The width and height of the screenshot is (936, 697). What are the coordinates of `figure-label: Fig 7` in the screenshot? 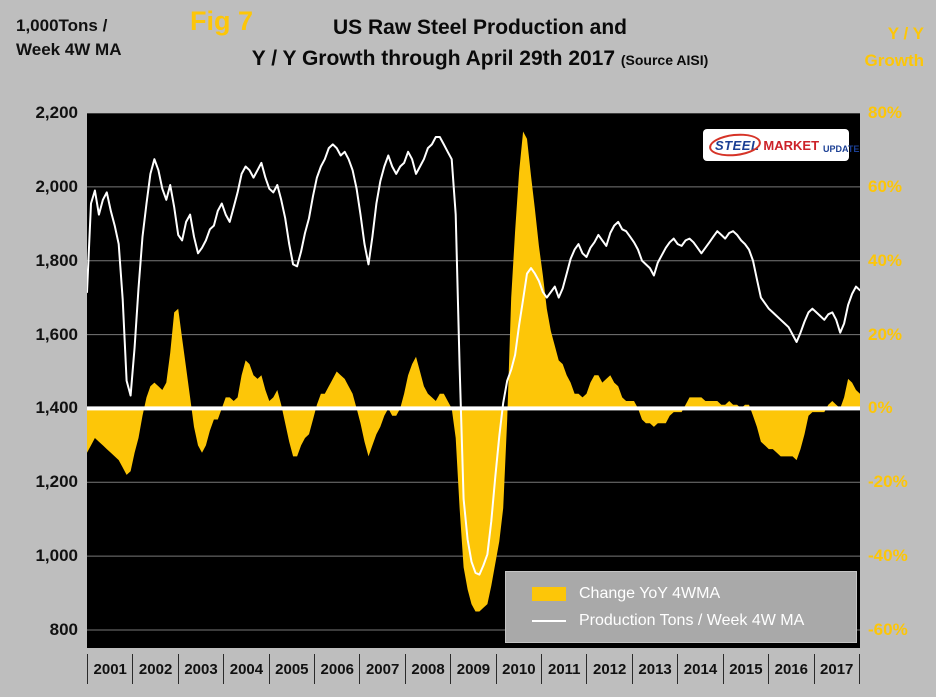 It's located at (222, 21).